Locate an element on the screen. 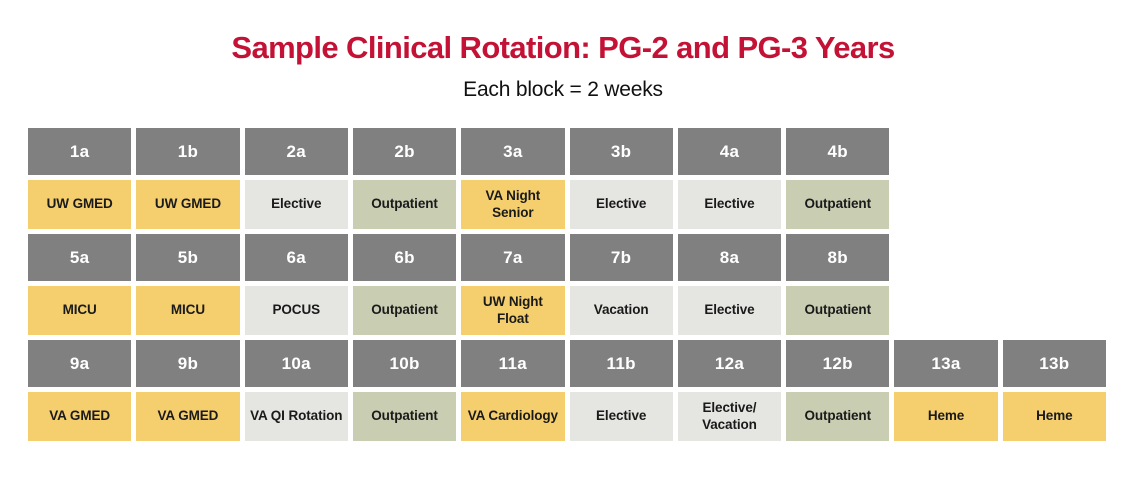 The width and height of the screenshot is (1126, 490). block-header-11a: 11a is located at coordinates (513, 363).